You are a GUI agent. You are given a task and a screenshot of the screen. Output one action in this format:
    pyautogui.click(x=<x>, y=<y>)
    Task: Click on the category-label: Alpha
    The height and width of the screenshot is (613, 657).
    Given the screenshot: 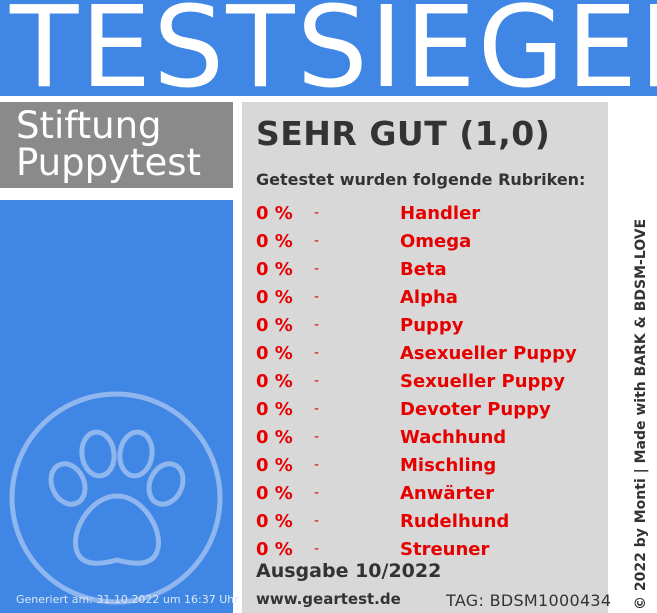 What is the action you would take?
    pyautogui.click(x=429, y=297)
    